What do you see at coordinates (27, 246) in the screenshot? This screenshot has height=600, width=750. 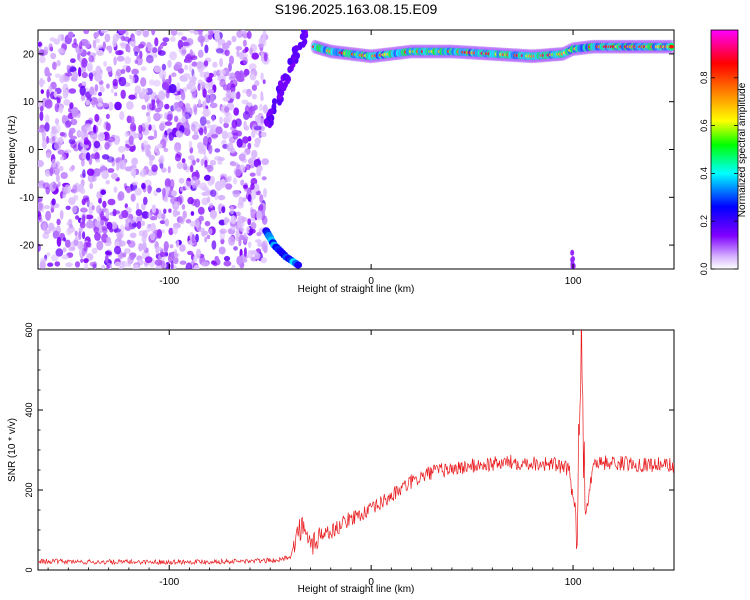 I see `y-tick-label: -20` at bounding box center [27, 246].